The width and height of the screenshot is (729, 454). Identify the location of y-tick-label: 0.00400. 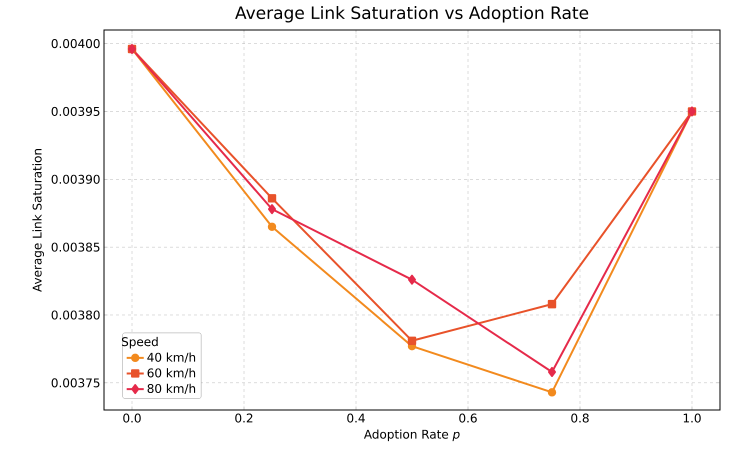
(76, 43).